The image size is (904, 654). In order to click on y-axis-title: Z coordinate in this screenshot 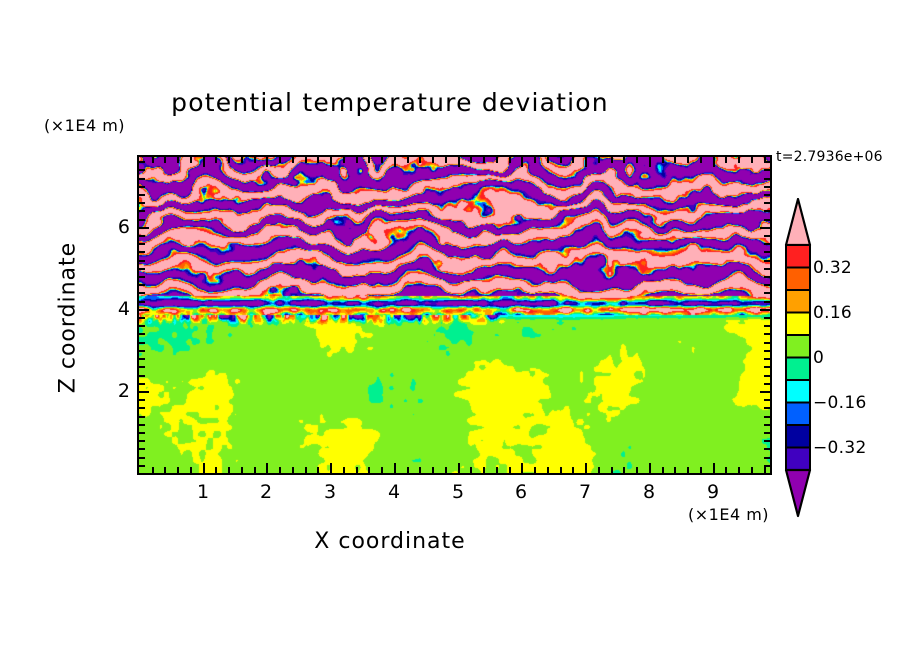, I will do `click(68, 317)`.